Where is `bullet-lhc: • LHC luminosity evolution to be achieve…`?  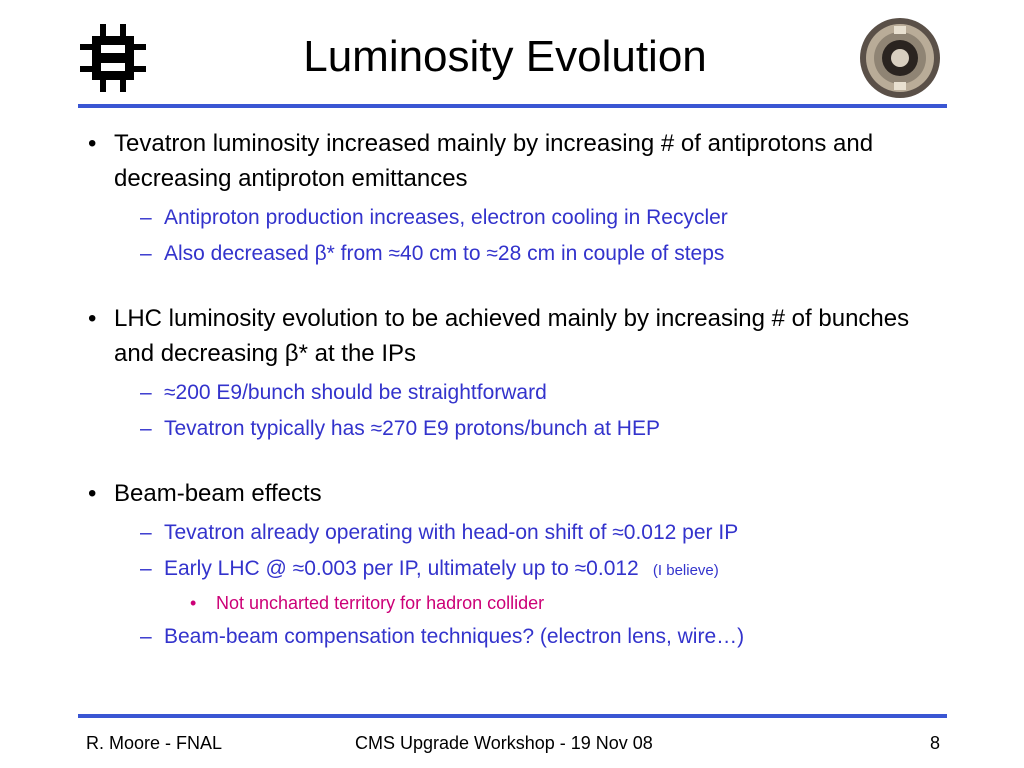
bullet-lhc: • LHC luminosity evolution to be achieve… is located at coordinates (518, 336).